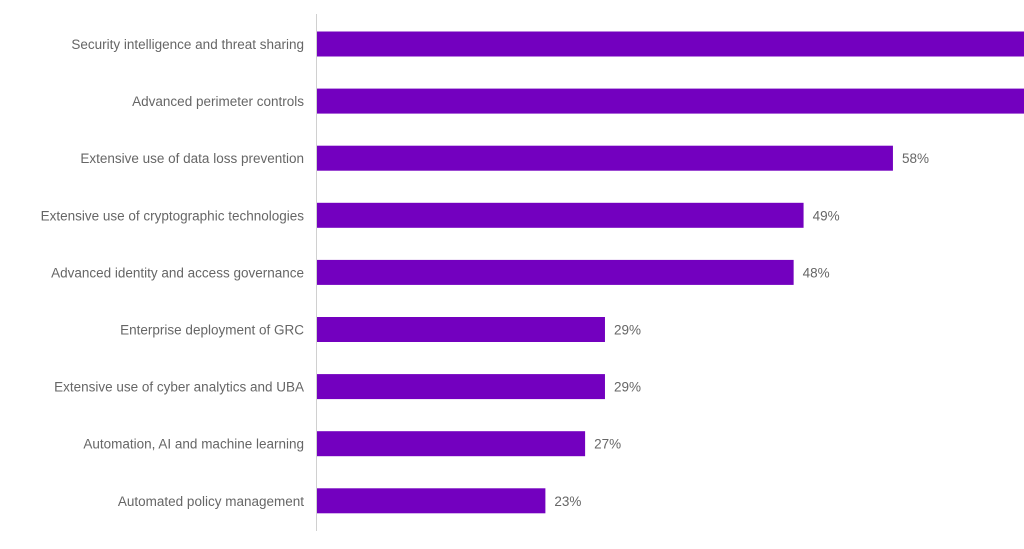  What do you see at coordinates (816, 272) in the screenshot?
I see `value-label: 48%` at bounding box center [816, 272].